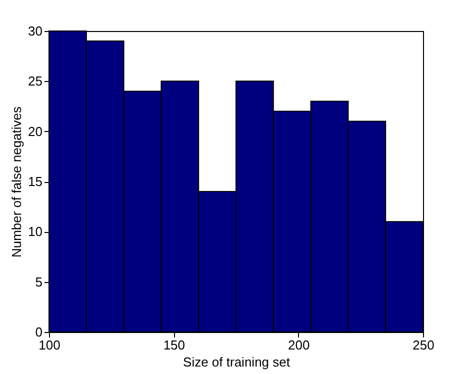 Image resolution: width=474 pixels, height=374 pixels. What do you see at coordinates (236, 362) in the screenshot?
I see `x-axis-title: Size of training set` at bounding box center [236, 362].